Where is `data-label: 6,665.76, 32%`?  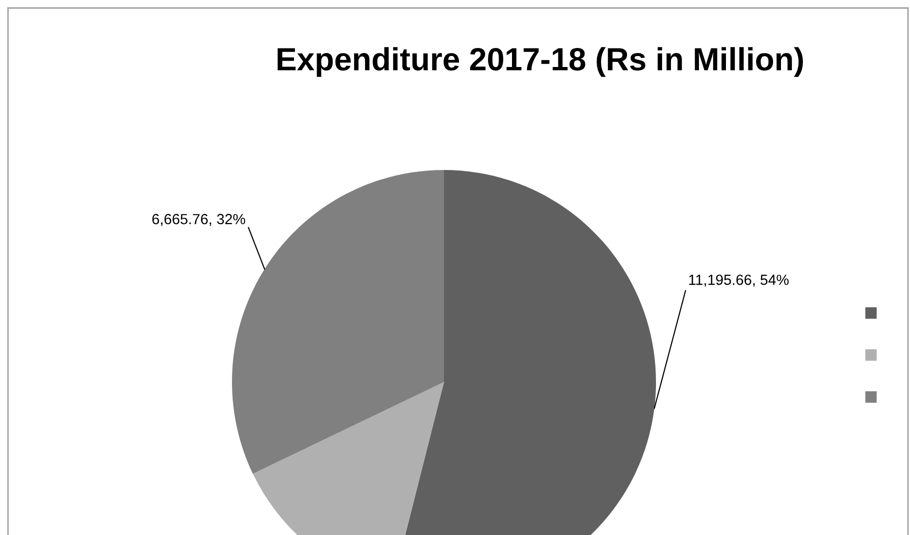
data-label: 6,665.76, 32% is located at coordinates (199, 220).